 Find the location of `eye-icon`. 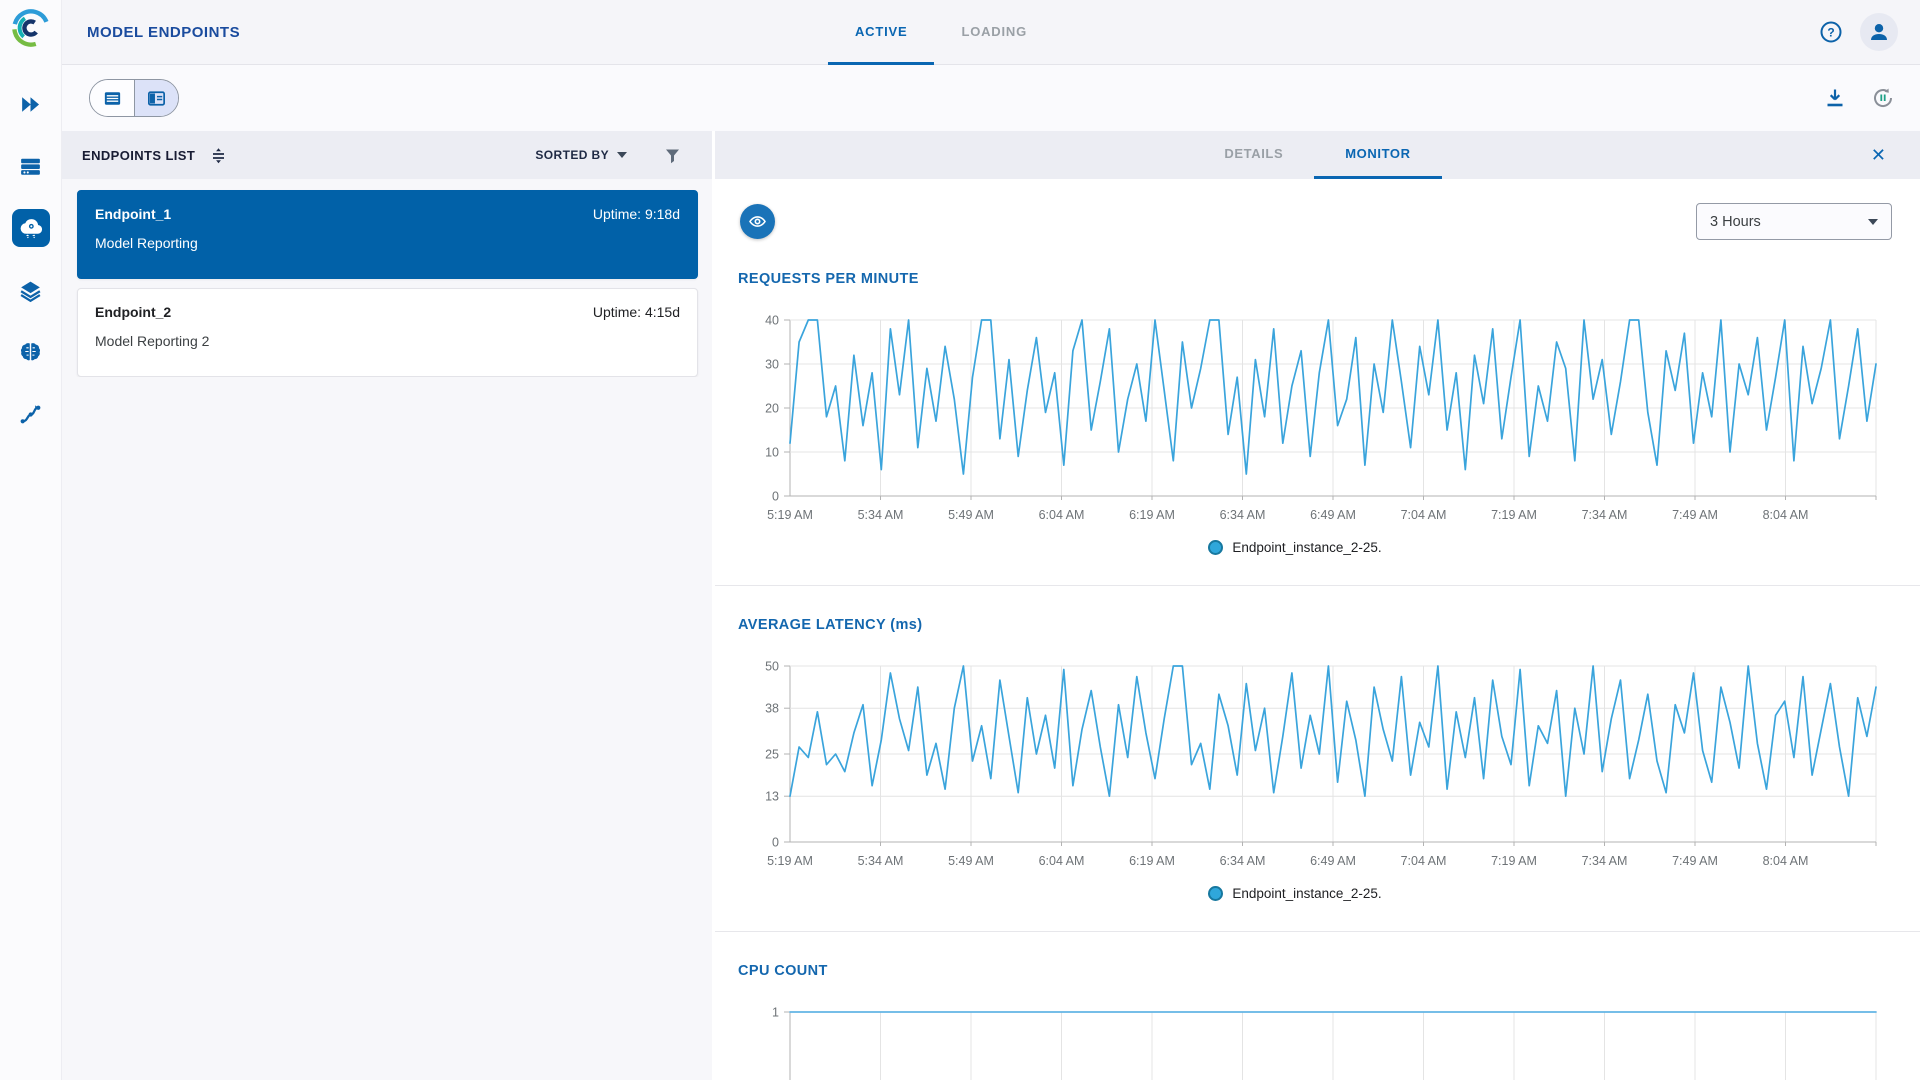

eye-icon is located at coordinates (757, 221).